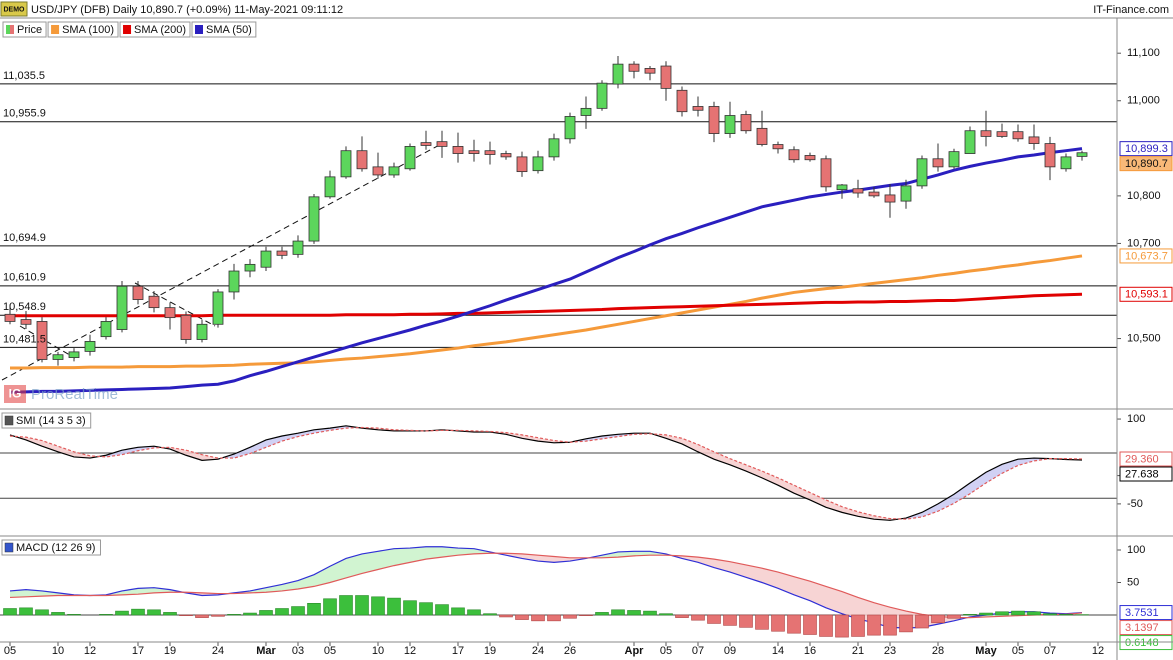 Image resolution: width=1173 pixels, height=660 pixels. I want to click on x-tick-label: 19, so click(170, 651).